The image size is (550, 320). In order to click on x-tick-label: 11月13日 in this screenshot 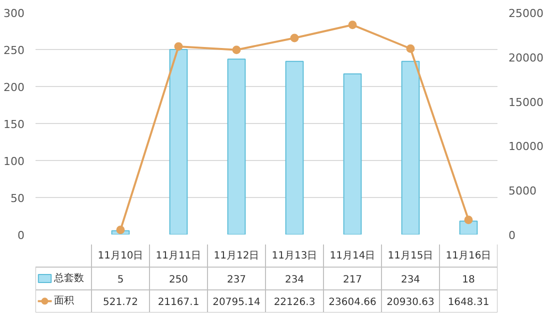, I will do `click(295, 256)`.